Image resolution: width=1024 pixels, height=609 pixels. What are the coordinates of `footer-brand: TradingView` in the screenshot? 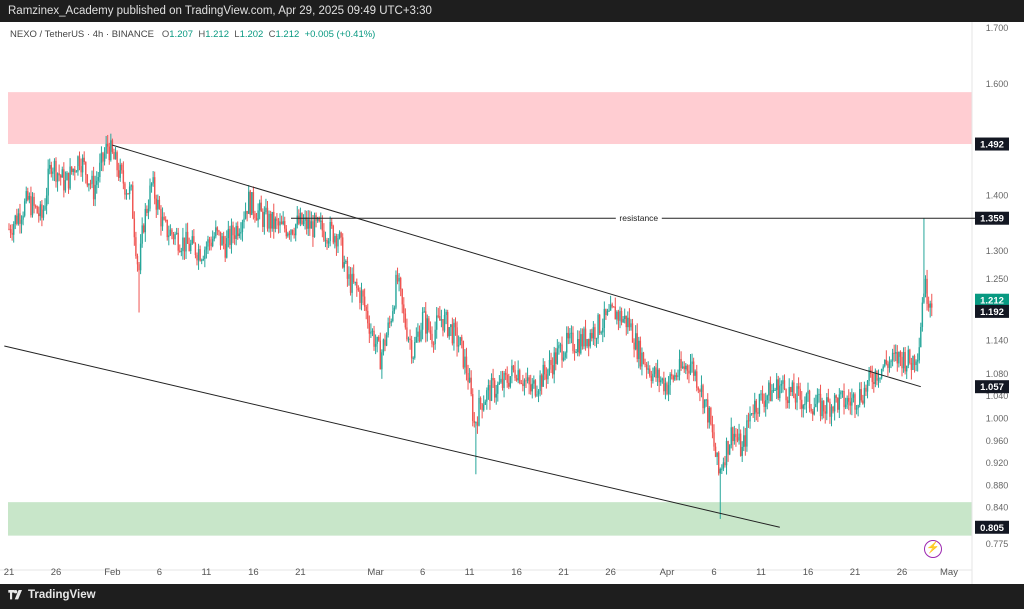 It's located at (62, 595).